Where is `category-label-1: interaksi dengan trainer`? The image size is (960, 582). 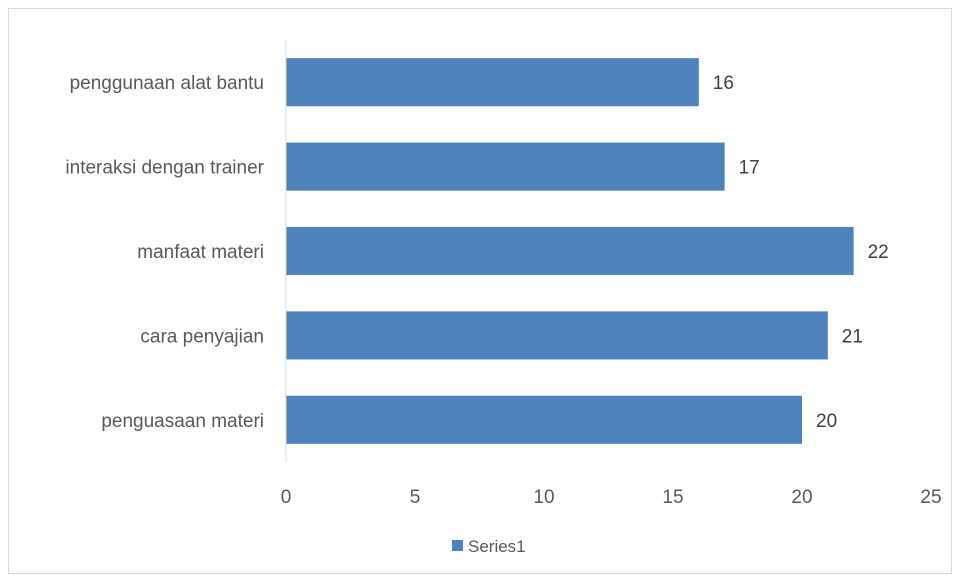 category-label-1: interaksi dengan trainer is located at coordinates (164, 168).